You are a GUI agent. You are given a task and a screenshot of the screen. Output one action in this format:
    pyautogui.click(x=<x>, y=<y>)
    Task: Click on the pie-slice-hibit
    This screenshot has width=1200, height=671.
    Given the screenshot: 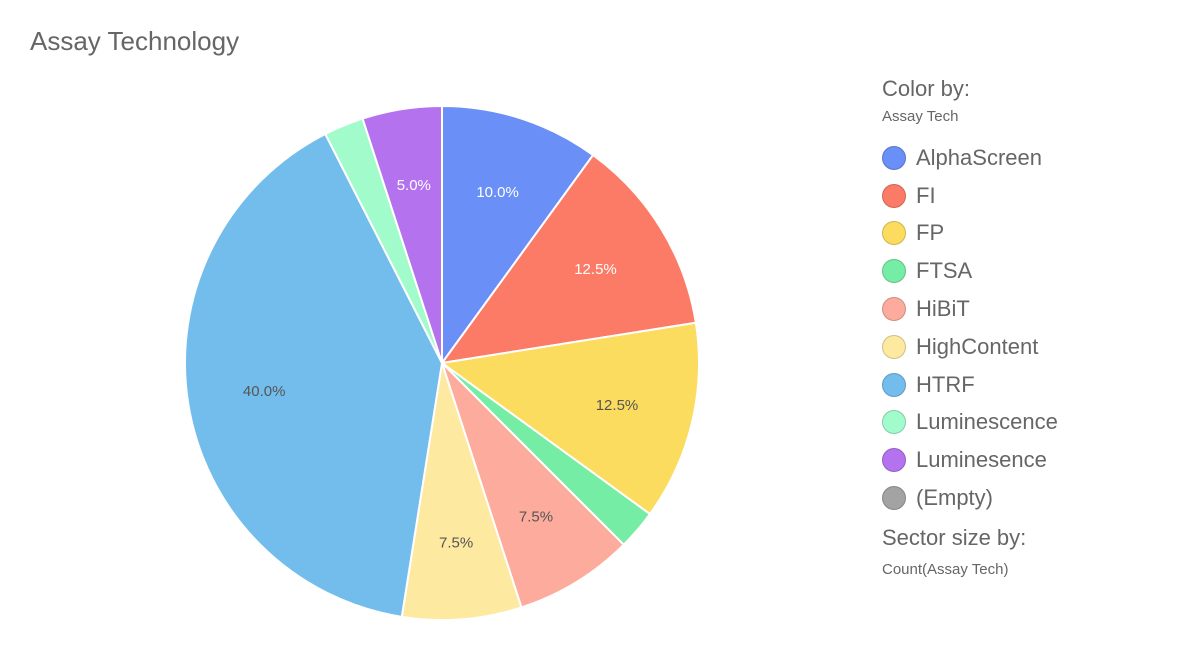 What is the action you would take?
    pyautogui.click(x=533, y=485)
    